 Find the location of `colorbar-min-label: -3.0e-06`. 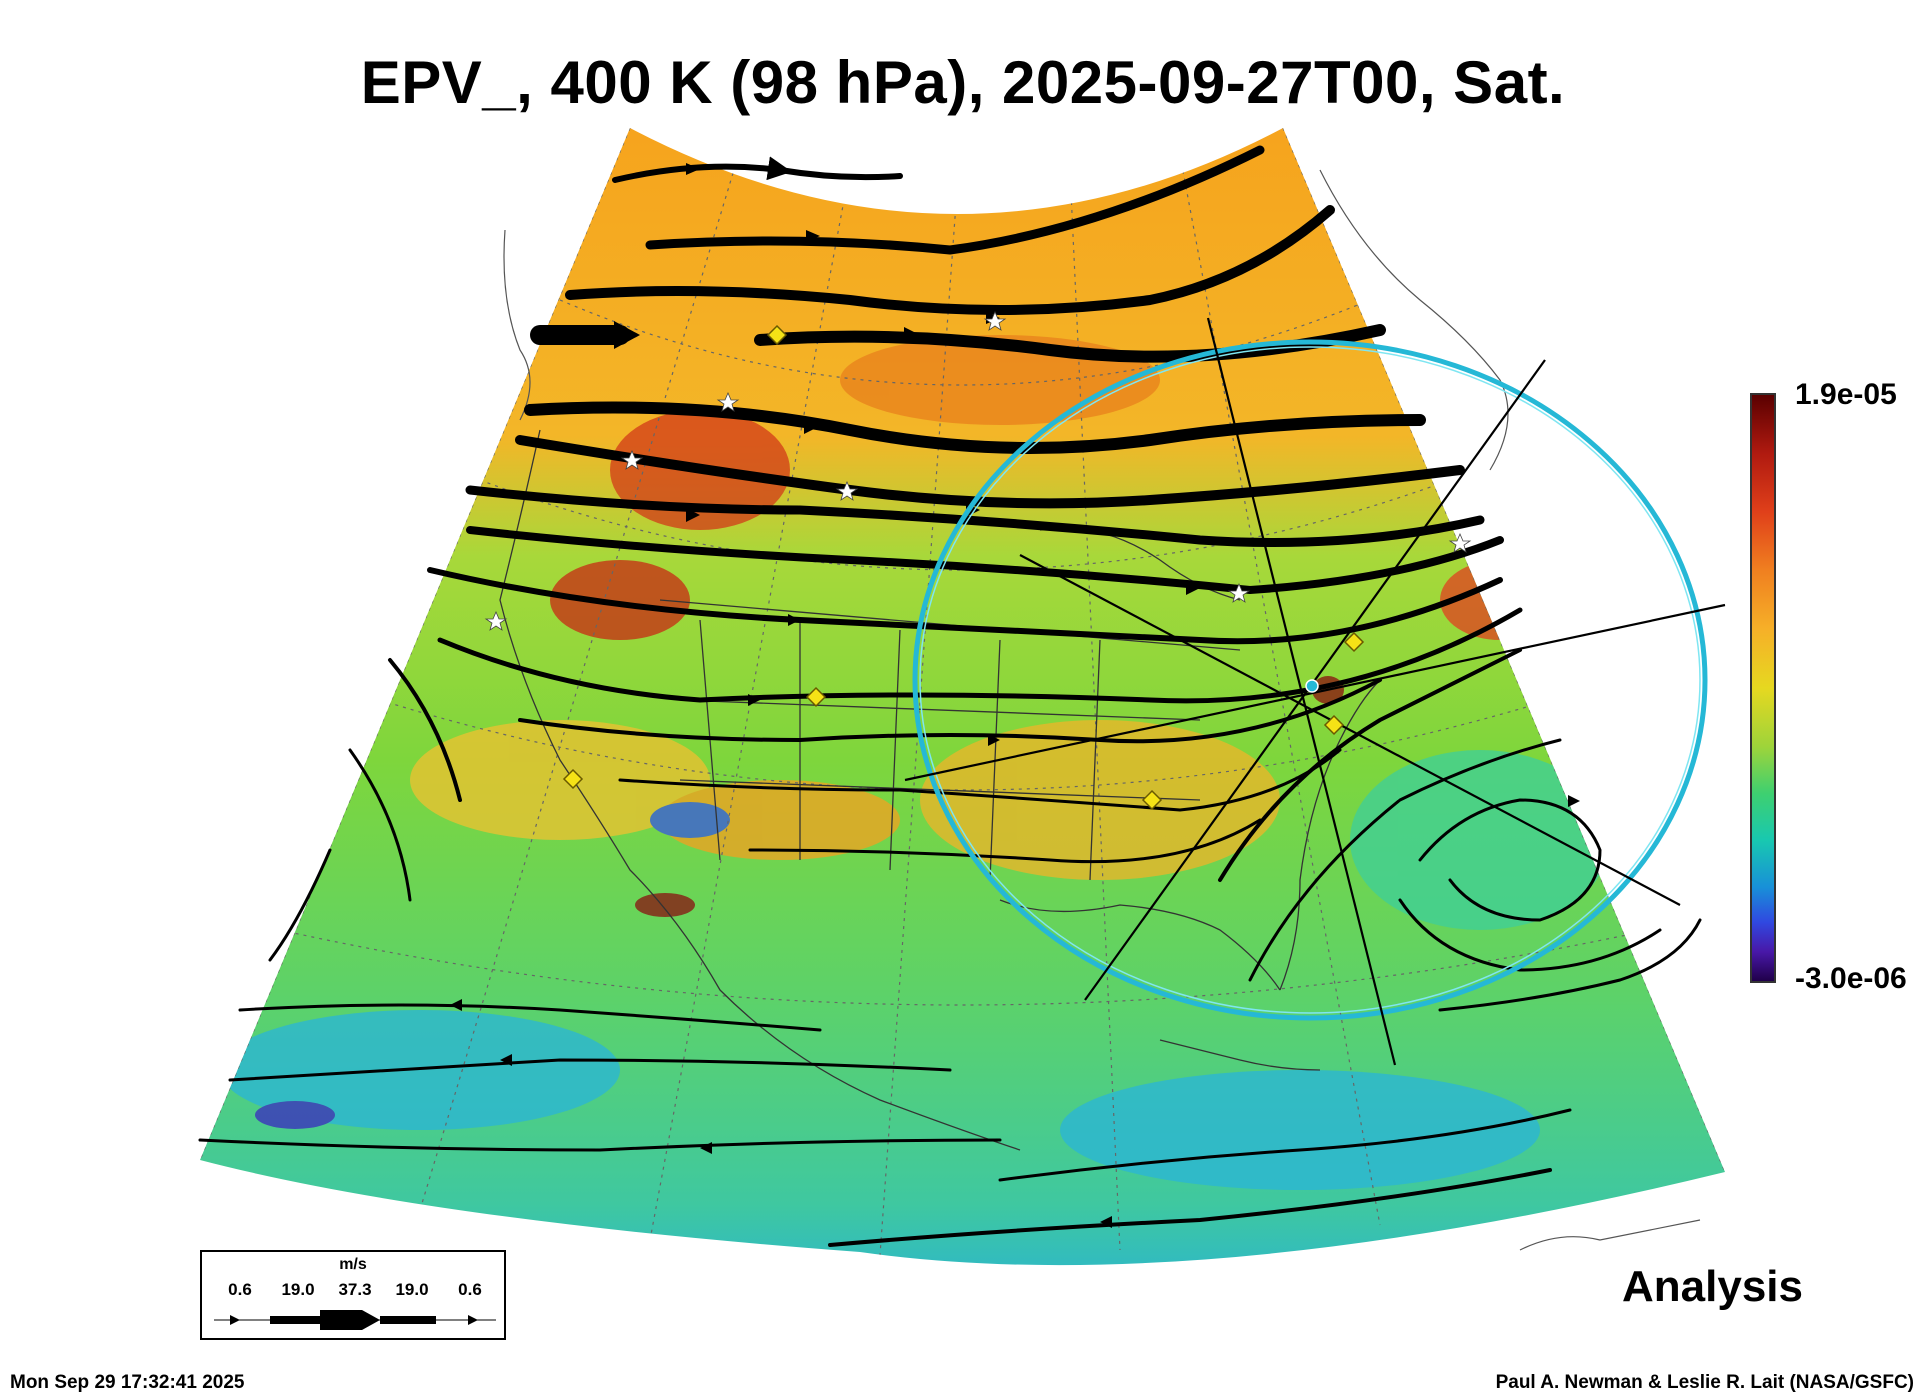

colorbar-min-label: -3.0e-06 is located at coordinates (1851, 978).